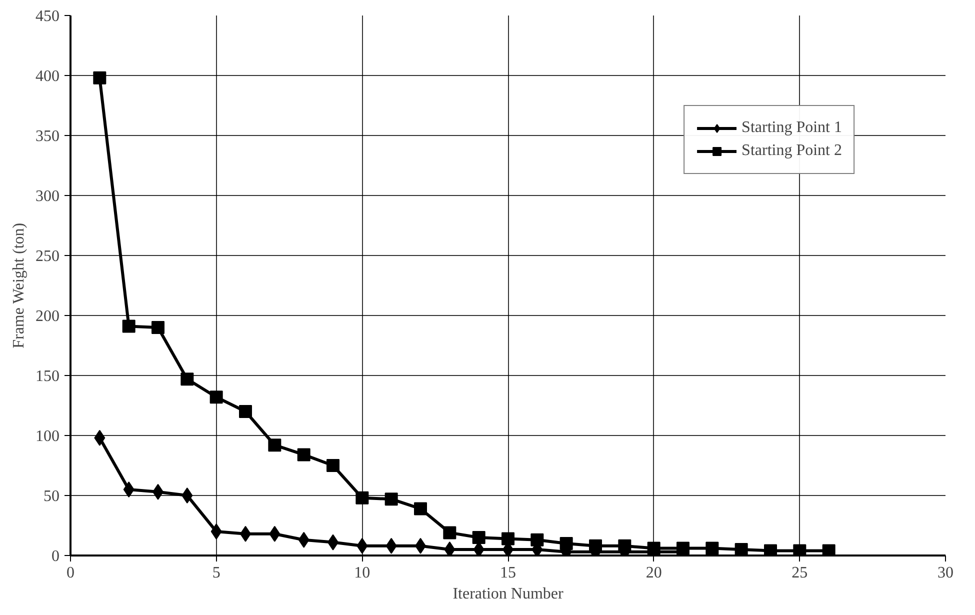  Describe the element at coordinates (48, 436) in the screenshot. I see `y-tick-label: 100` at that location.